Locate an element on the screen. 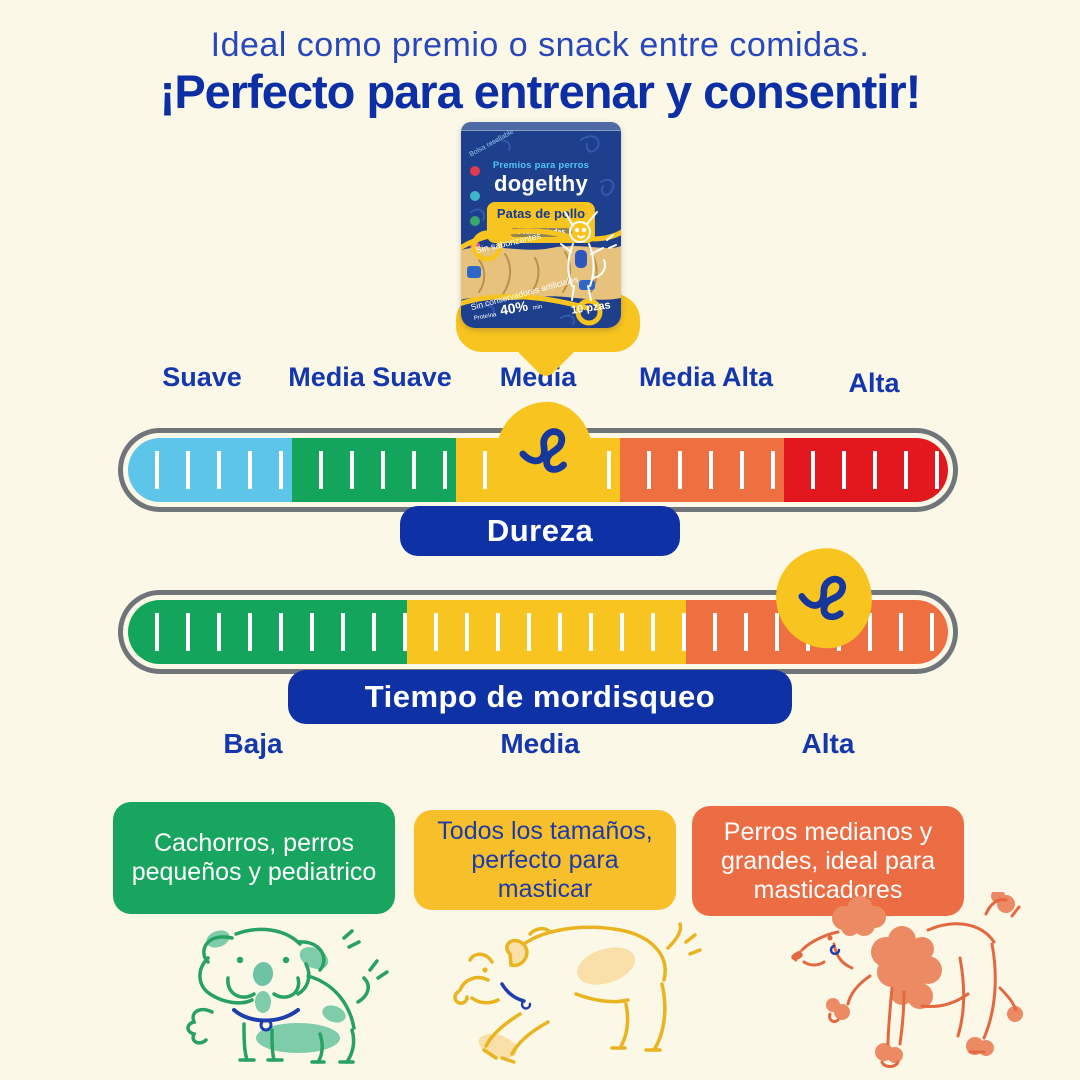 The image size is (1080, 1080). callout-baja-text: Cachorros, perros pequeños y pediatrico is located at coordinates (254, 857).